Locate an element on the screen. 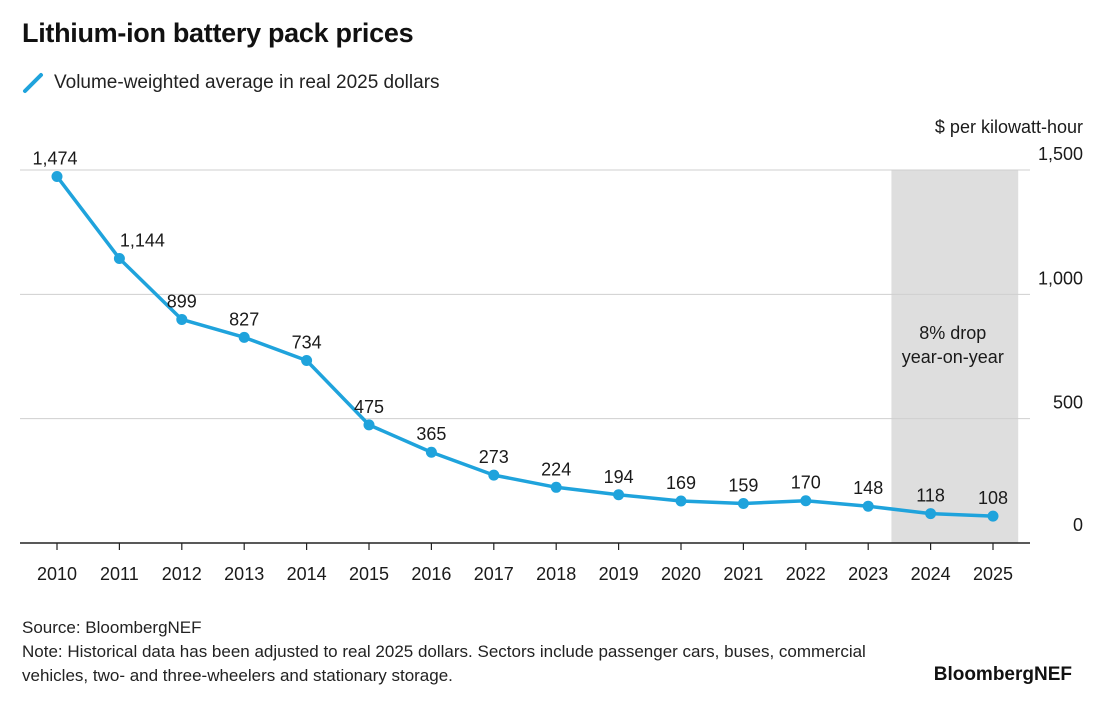 Image resolution: width=1100 pixels, height=716 pixels. annotation-line-2: year-on-year is located at coordinates (953, 357).